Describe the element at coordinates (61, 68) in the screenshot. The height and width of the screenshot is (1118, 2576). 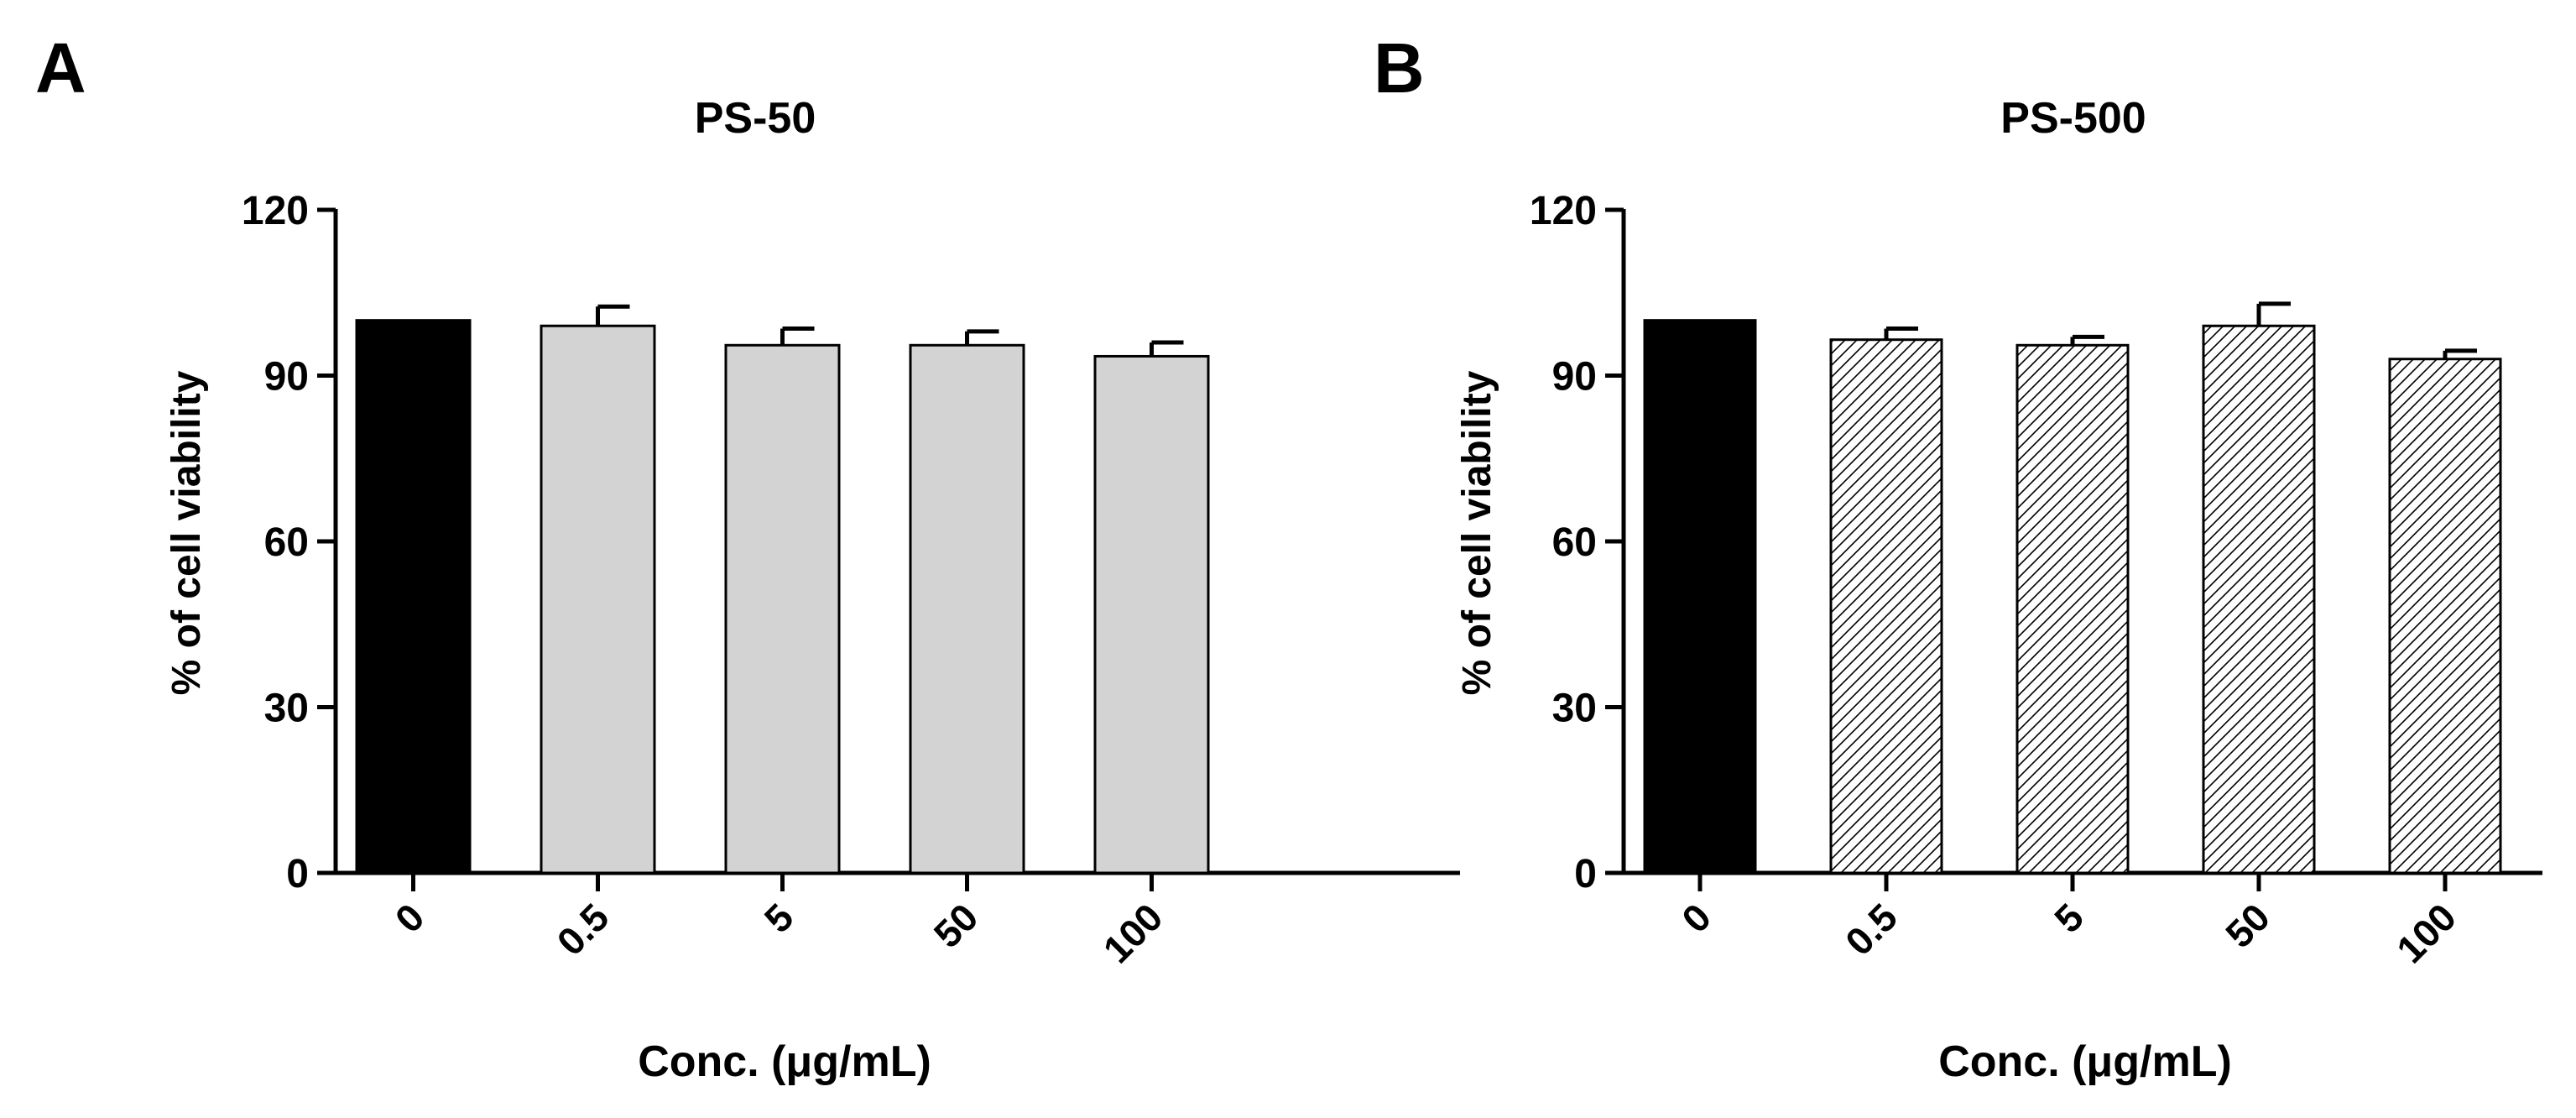
I see `panel-letter-a: A` at that location.